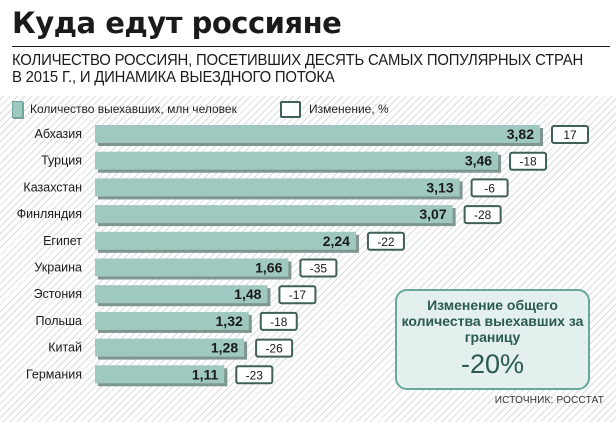 The height and width of the screenshot is (422, 616). I want to click on source-note: ИСТОЧНИК: РОССТАТ, so click(549, 400).